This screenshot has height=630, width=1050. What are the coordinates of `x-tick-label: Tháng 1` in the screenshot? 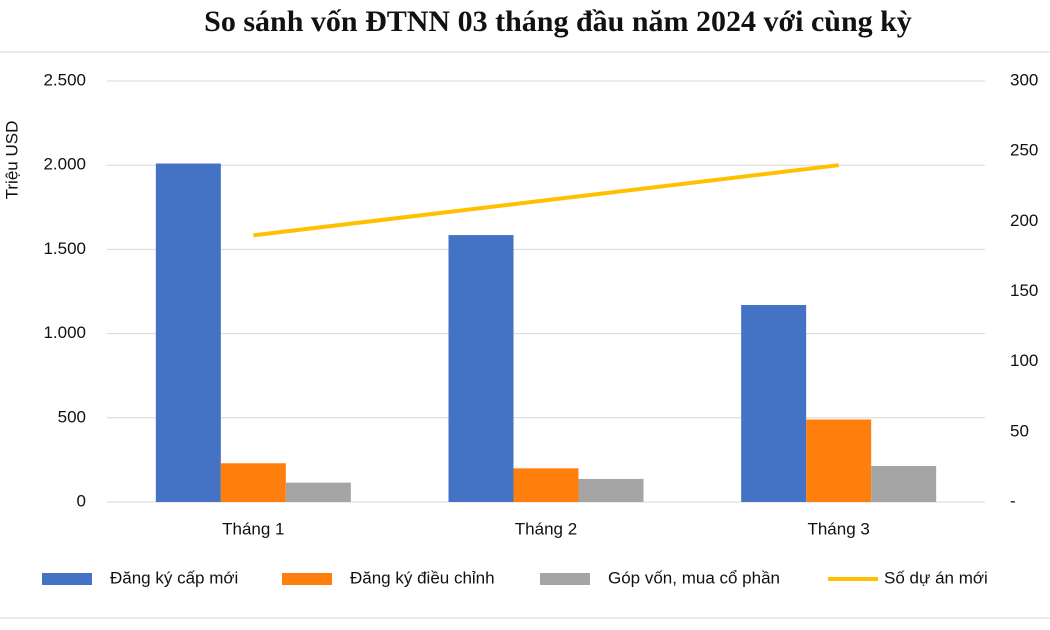 It's located at (253, 528).